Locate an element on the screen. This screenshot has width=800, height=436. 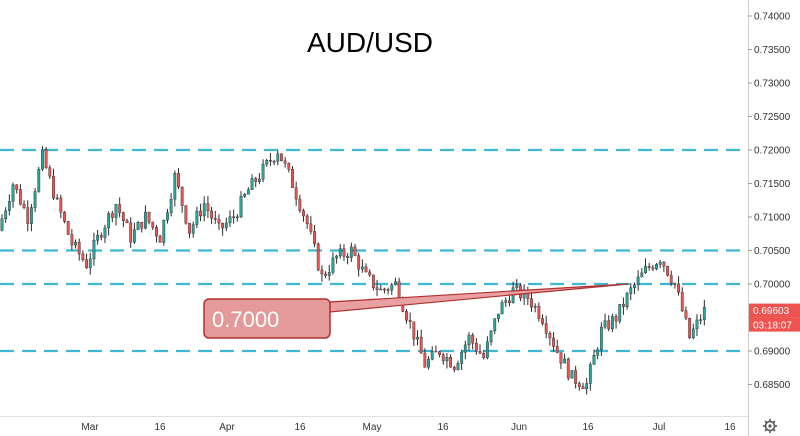
y-tick-label: 0.71000 is located at coordinates (772, 218).